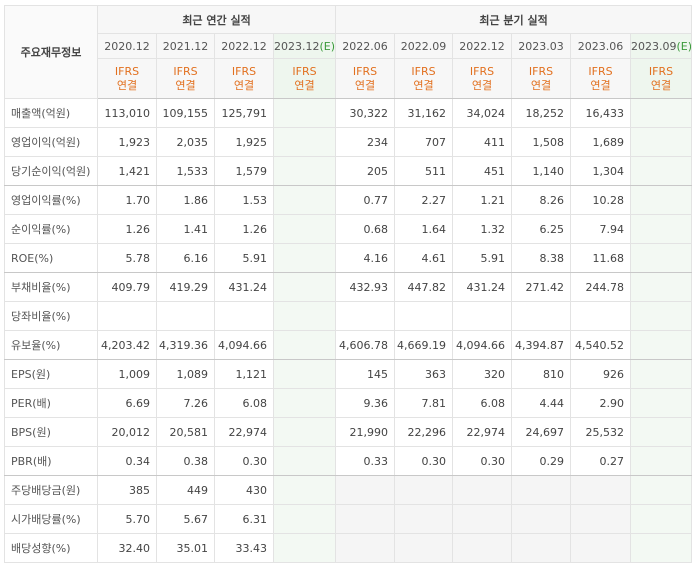 The width and height of the screenshot is (699, 571). What do you see at coordinates (541, 200) in the screenshot?
I see `value-cell: 8.26` at bounding box center [541, 200].